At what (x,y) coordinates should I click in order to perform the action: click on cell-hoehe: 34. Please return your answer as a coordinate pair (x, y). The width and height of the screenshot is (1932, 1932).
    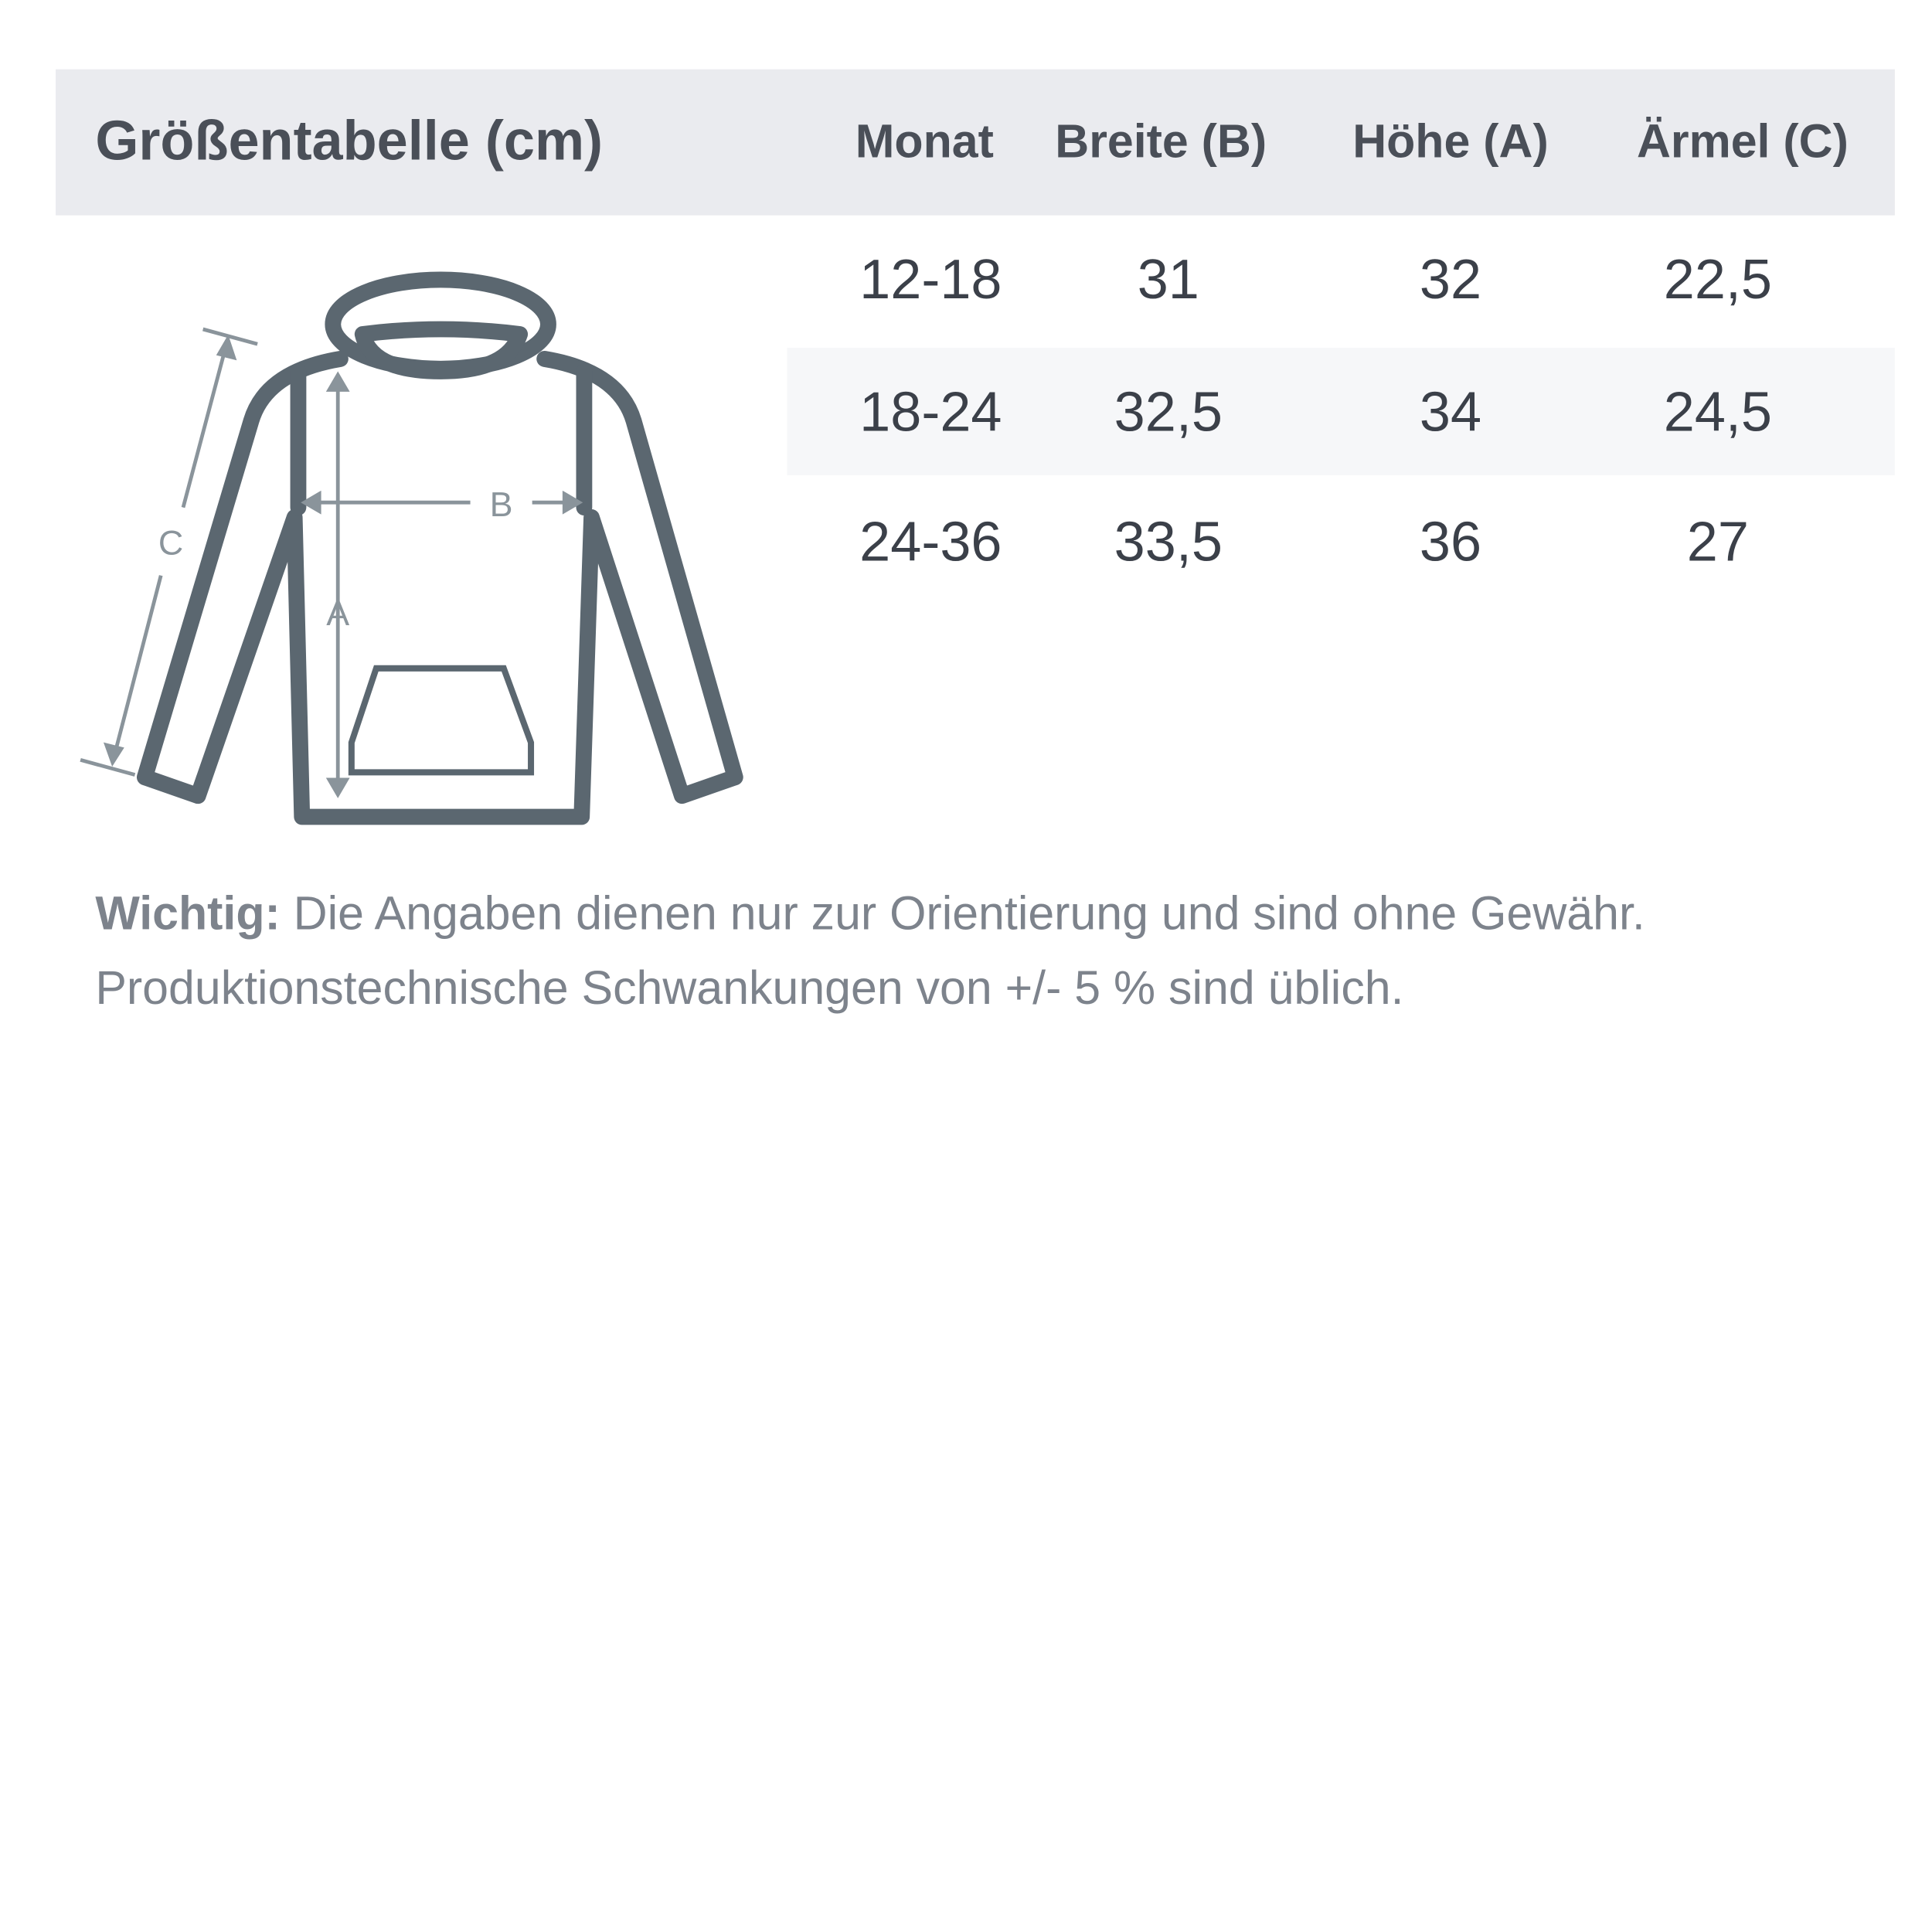
    Looking at the image, I should click on (1451, 411).